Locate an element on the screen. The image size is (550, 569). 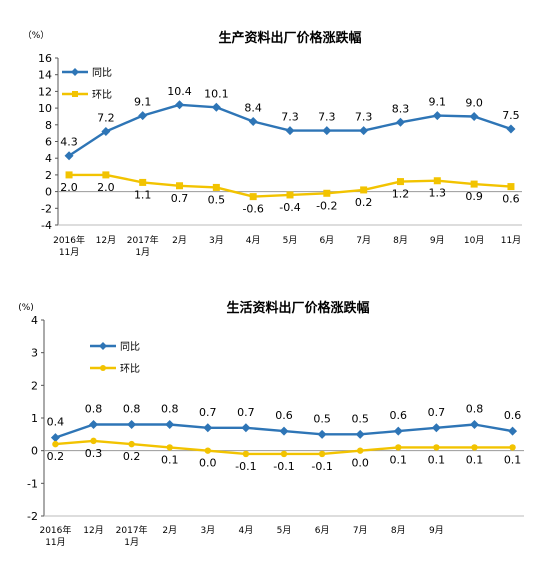
legend-label: 环比 is located at coordinates (102, 95).